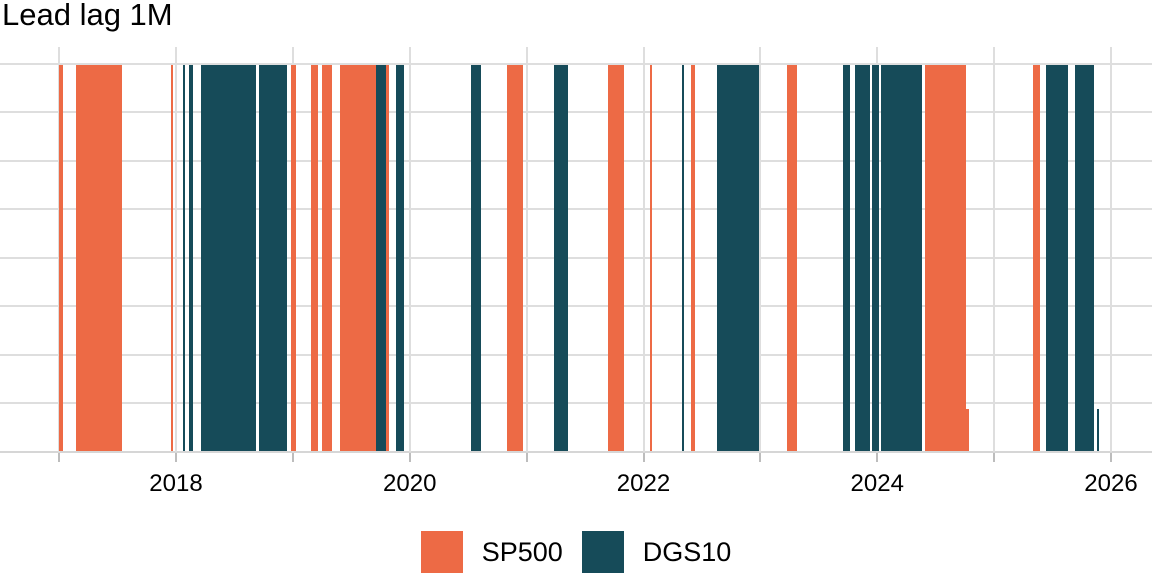  I want to click on legend-label-sp500: SP500, so click(522, 552).